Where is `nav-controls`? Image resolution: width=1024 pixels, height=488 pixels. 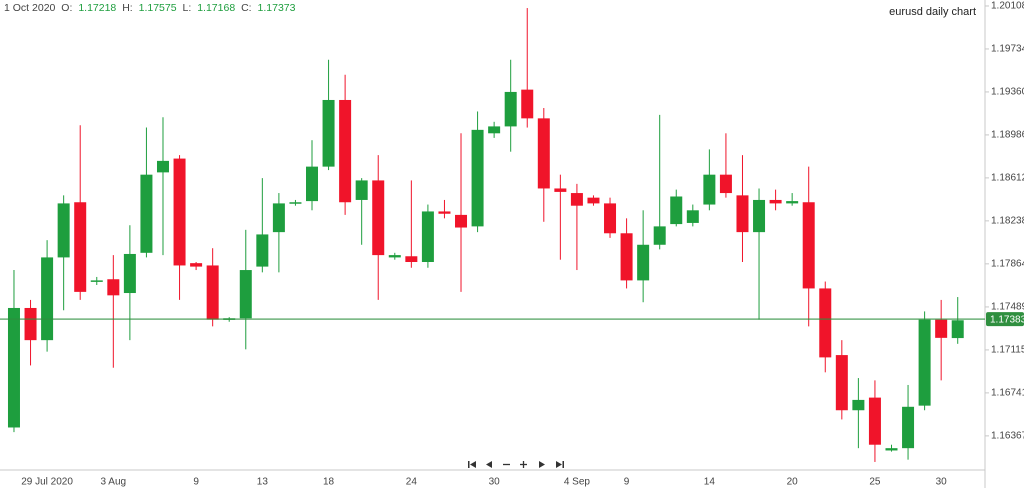 nav-controls is located at coordinates (516, 464).